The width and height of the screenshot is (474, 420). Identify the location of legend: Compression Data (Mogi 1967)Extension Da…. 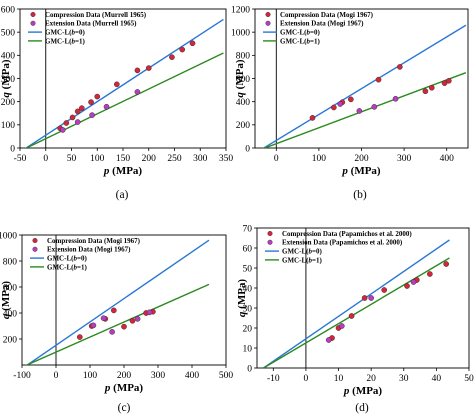
(318, 28).